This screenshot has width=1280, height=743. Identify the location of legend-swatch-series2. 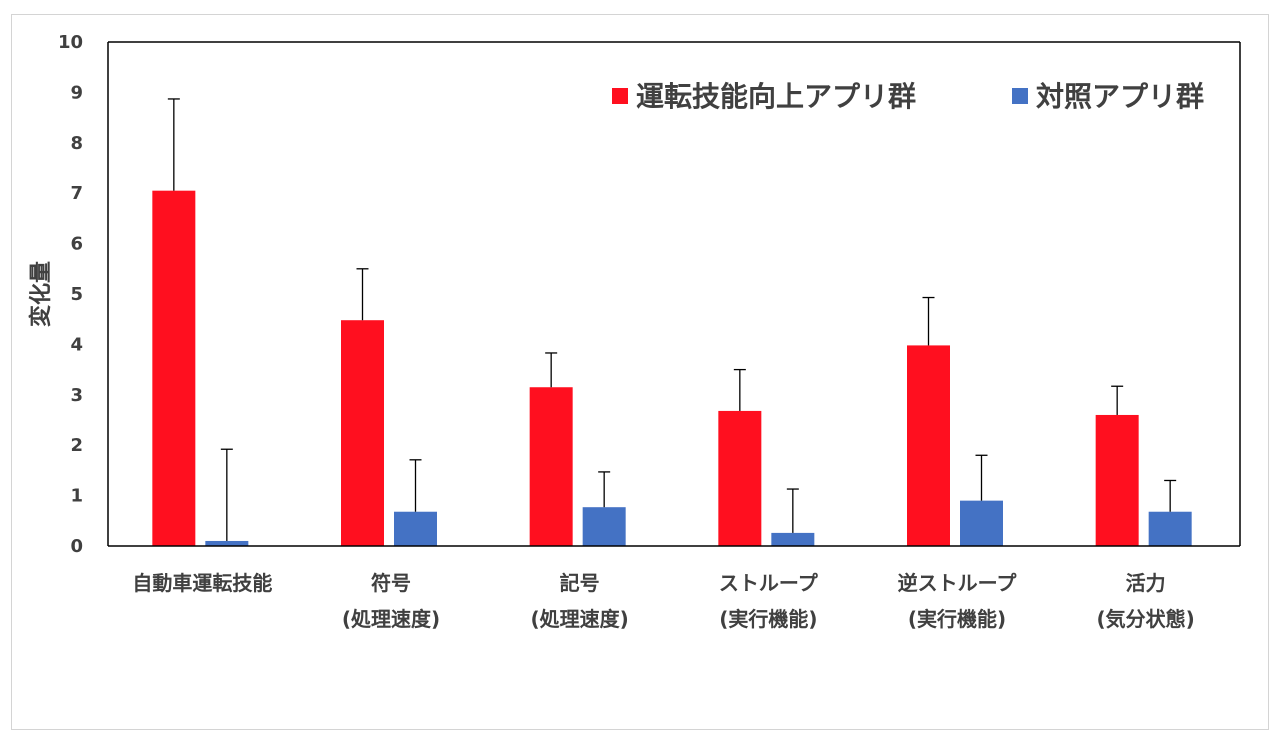
(1020, 96).